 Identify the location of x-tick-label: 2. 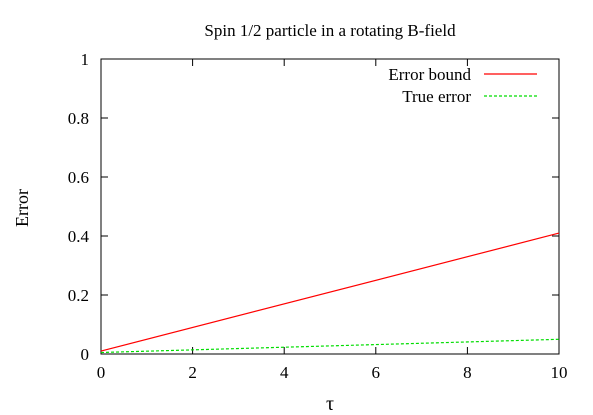
(192, 372).